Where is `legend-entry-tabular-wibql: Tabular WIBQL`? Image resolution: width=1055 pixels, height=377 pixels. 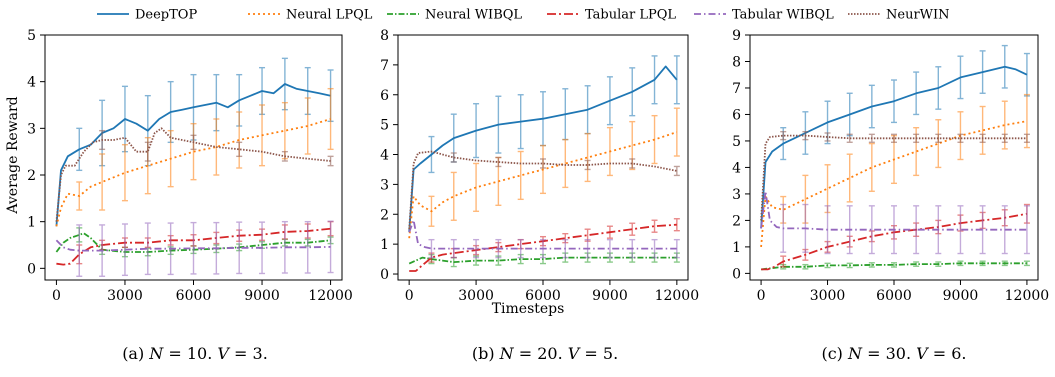
legend-entry-tabular-wibql: Tabular WIBQL is located at coordinates (764, 15).